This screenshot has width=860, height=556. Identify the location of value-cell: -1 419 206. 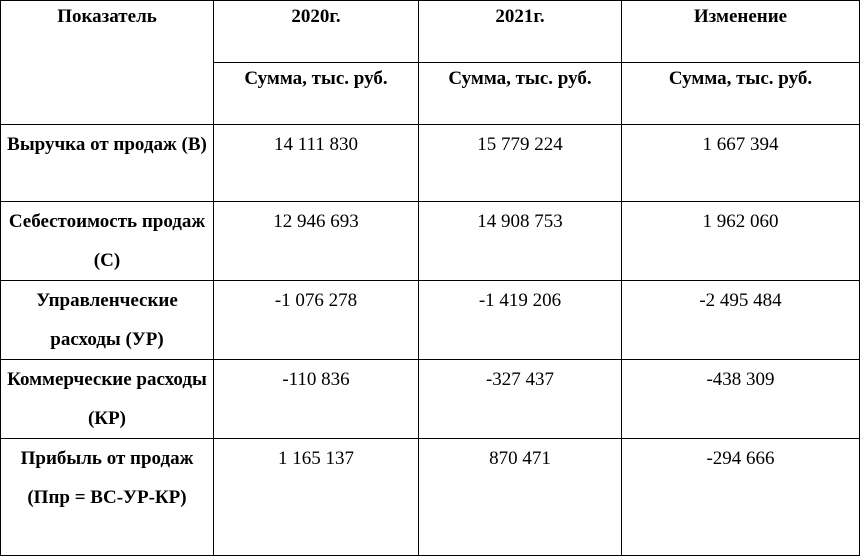
(520, 320).